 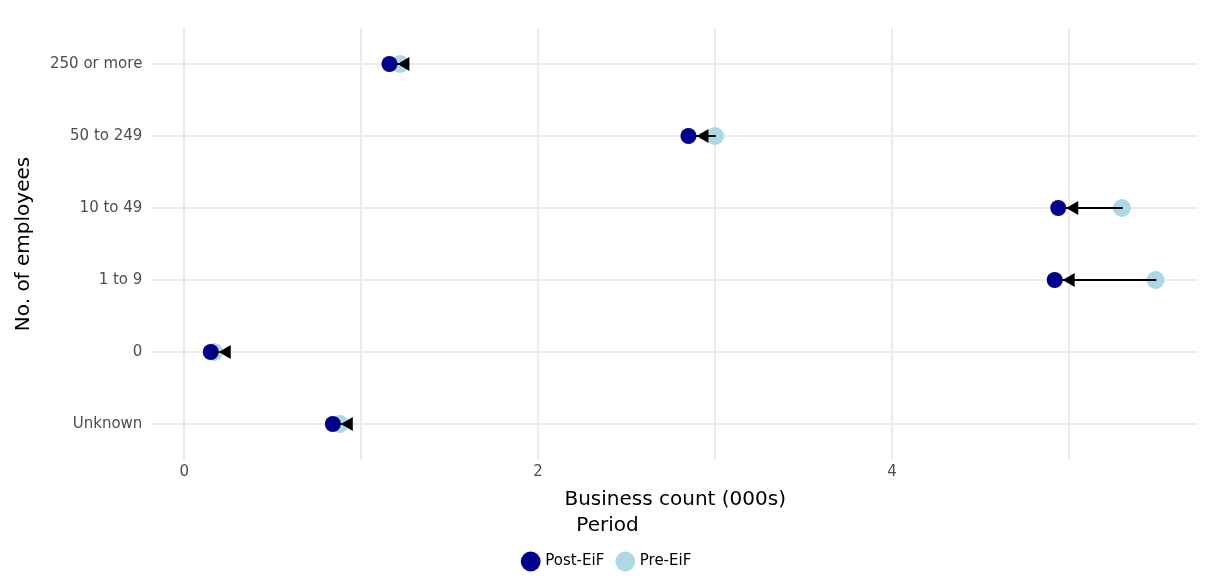 I want to click on x-tick-label: 2, so click(x=538, y=470).